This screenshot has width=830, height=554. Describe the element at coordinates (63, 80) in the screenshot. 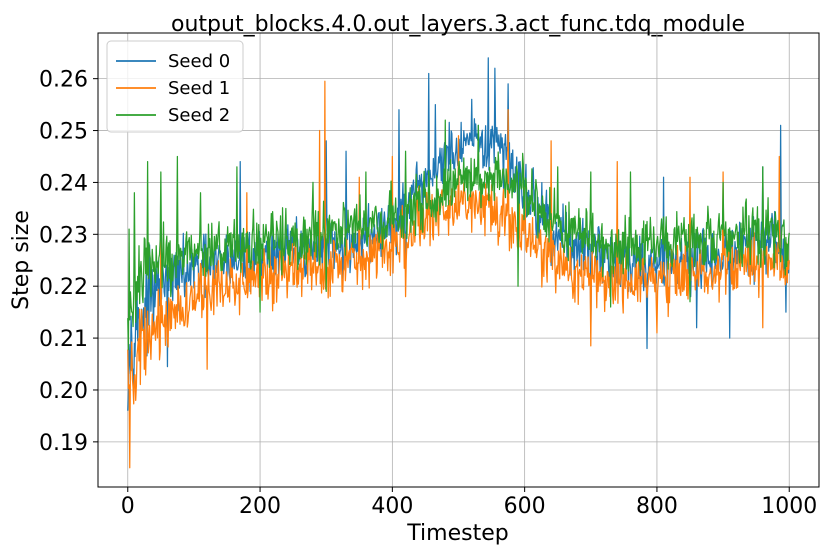

I see `y-tick-label: 0.26` at that location.